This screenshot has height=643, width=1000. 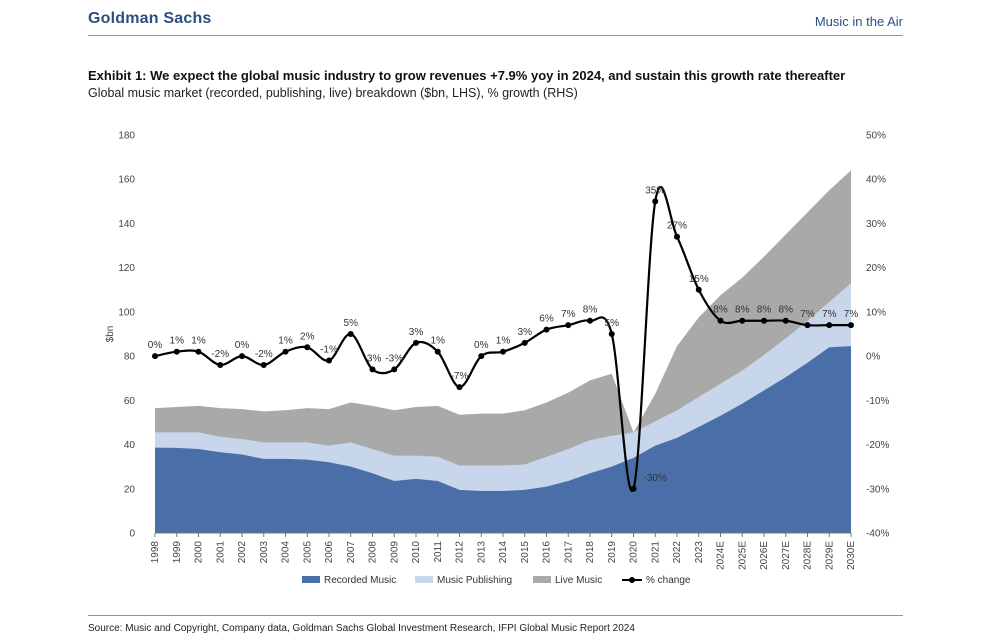 I want to click on x-tick-label: 2028E, so click(x=808, y=555).